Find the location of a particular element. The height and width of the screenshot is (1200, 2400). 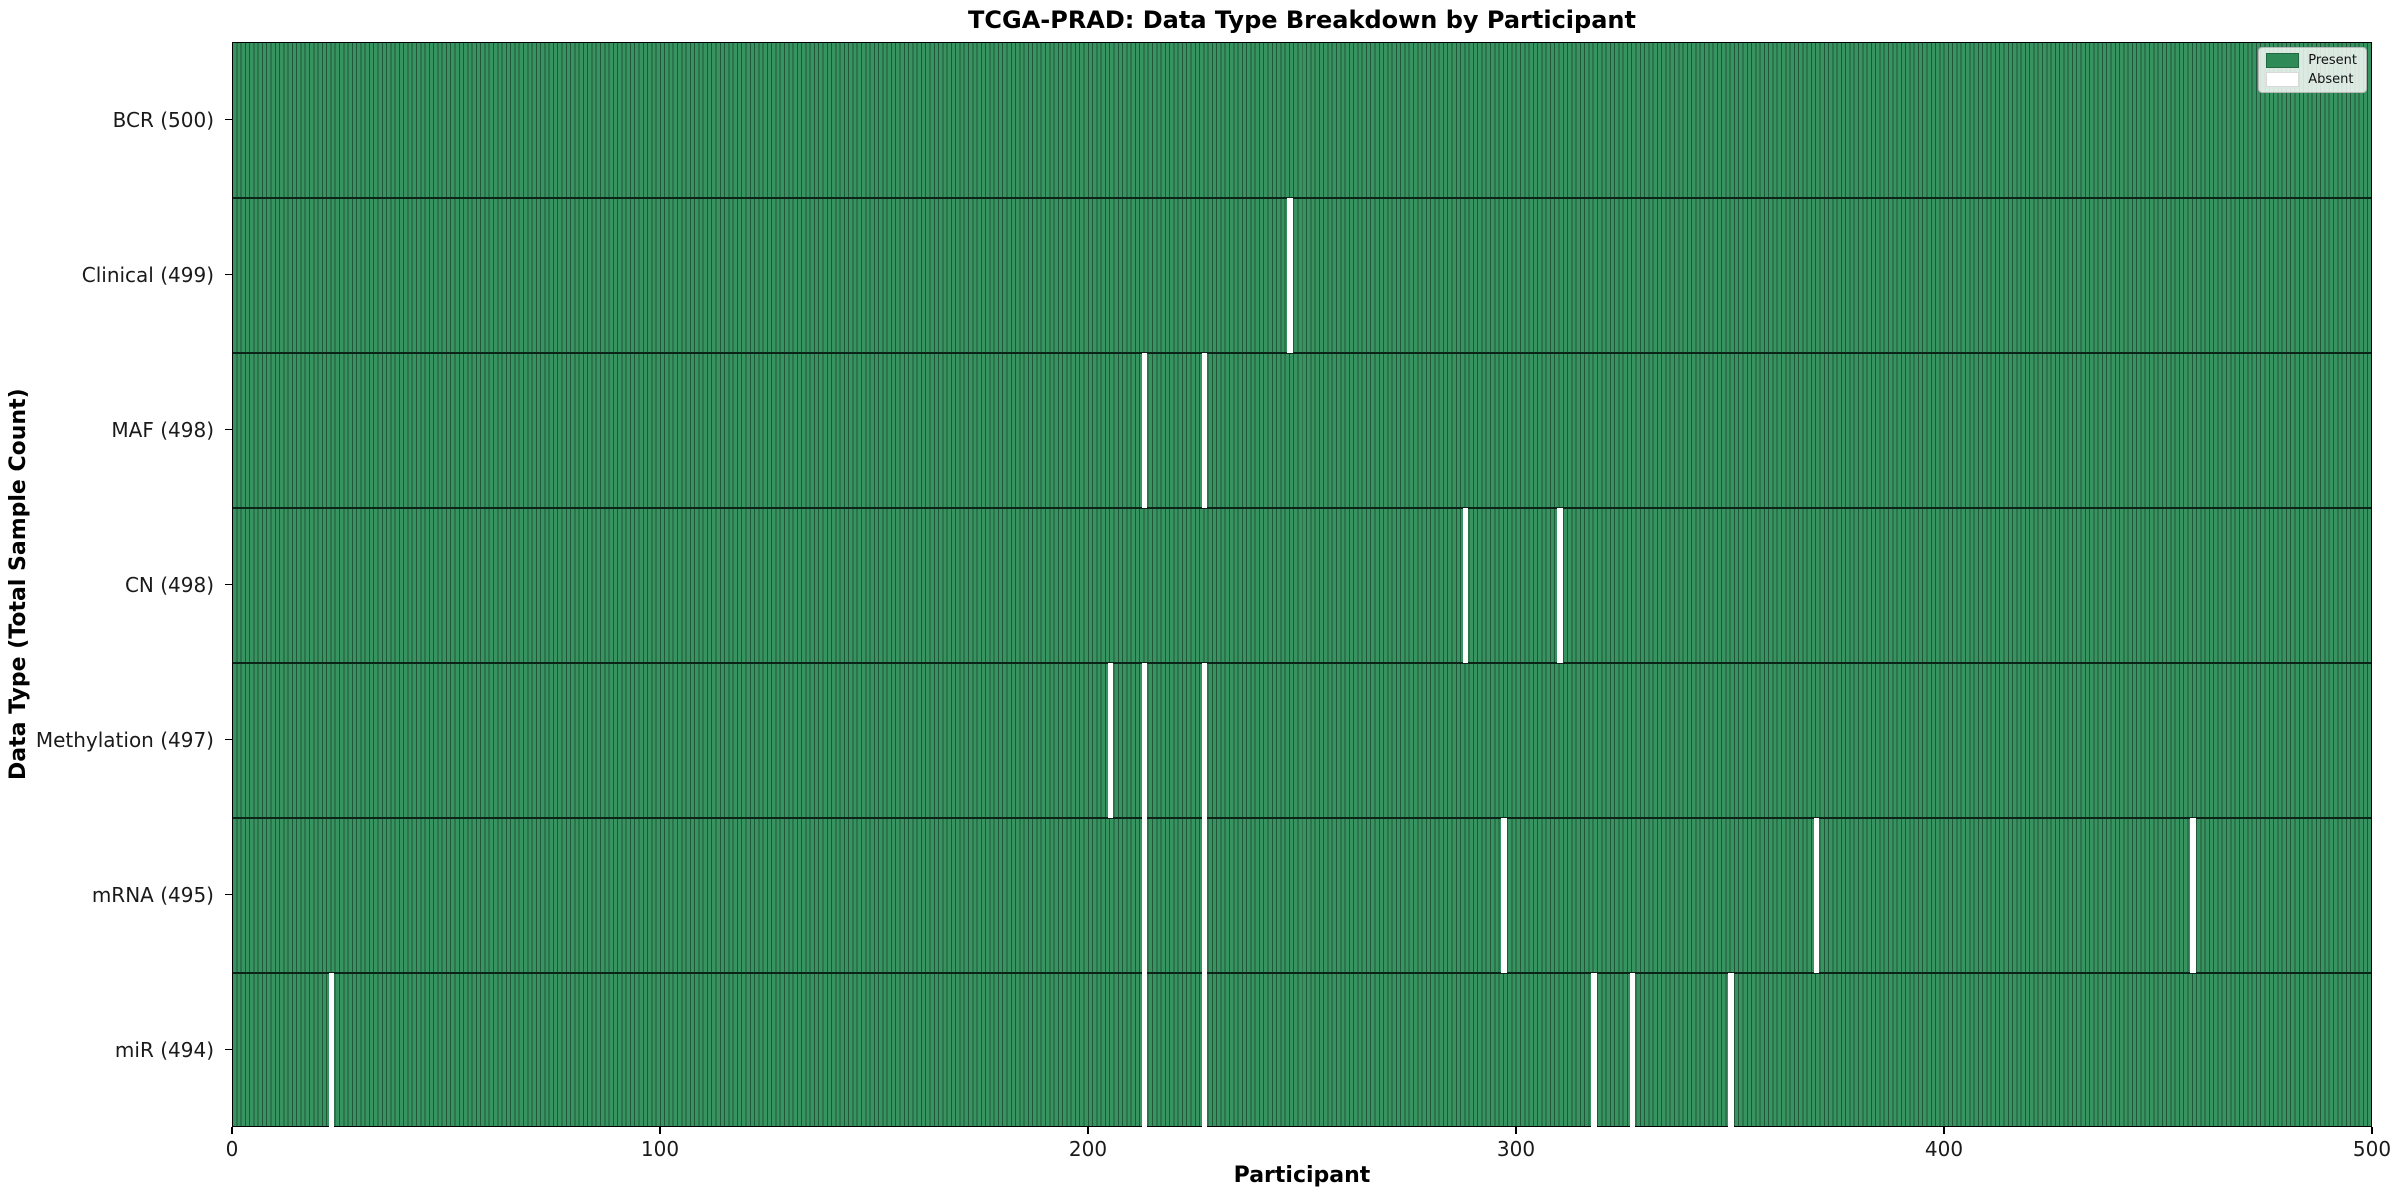

y-tick-label-BCR: BCR (500) is located at coordinates (163, 119).